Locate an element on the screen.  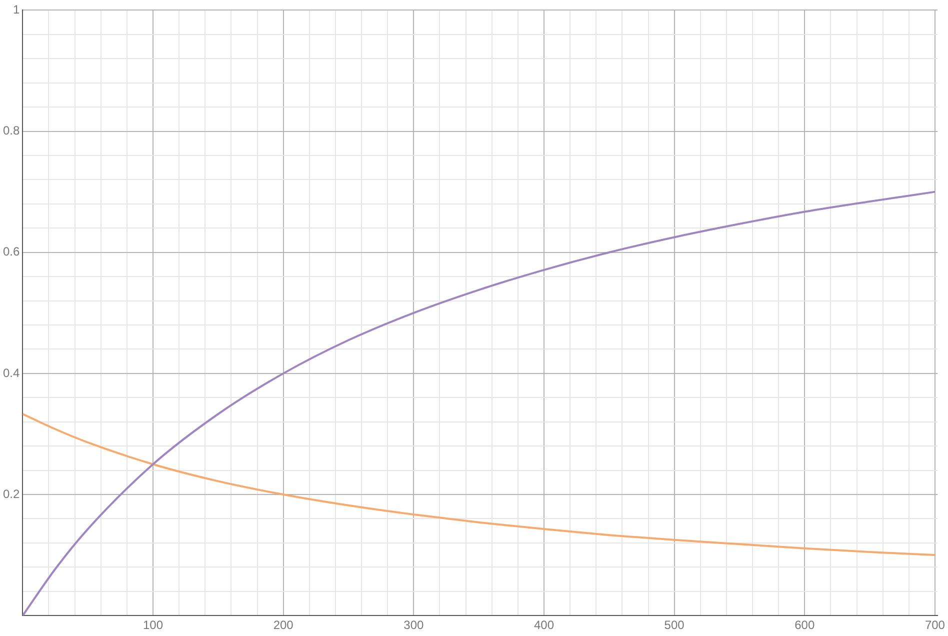
x-tick-label: 200 is located at coordinates (283, 625).